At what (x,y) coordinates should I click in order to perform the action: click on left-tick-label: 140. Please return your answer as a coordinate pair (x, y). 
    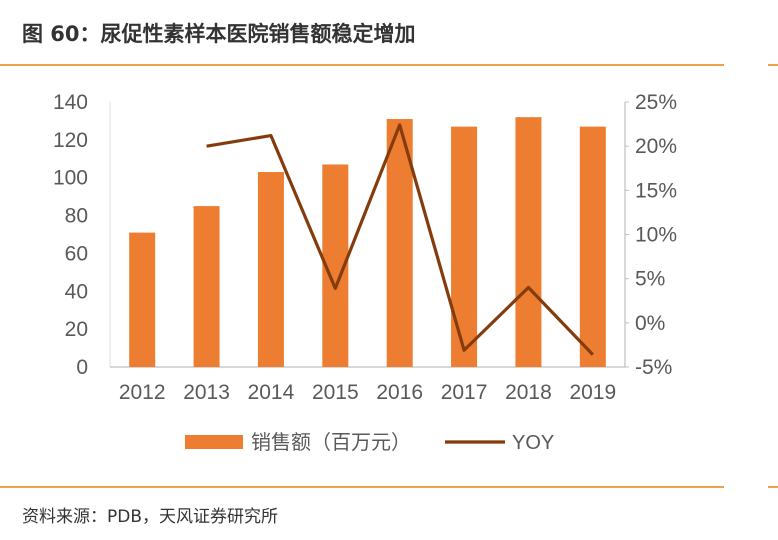
    Looking at the image, I should click on (70, 102).